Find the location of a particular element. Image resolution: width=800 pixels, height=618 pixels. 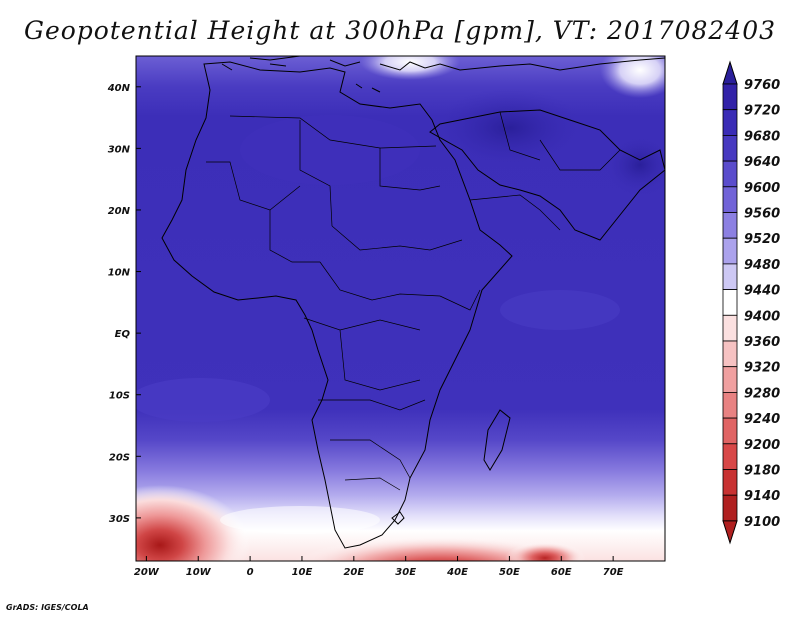

lat-tick-label: 10S is located at coordinates (119, 396).